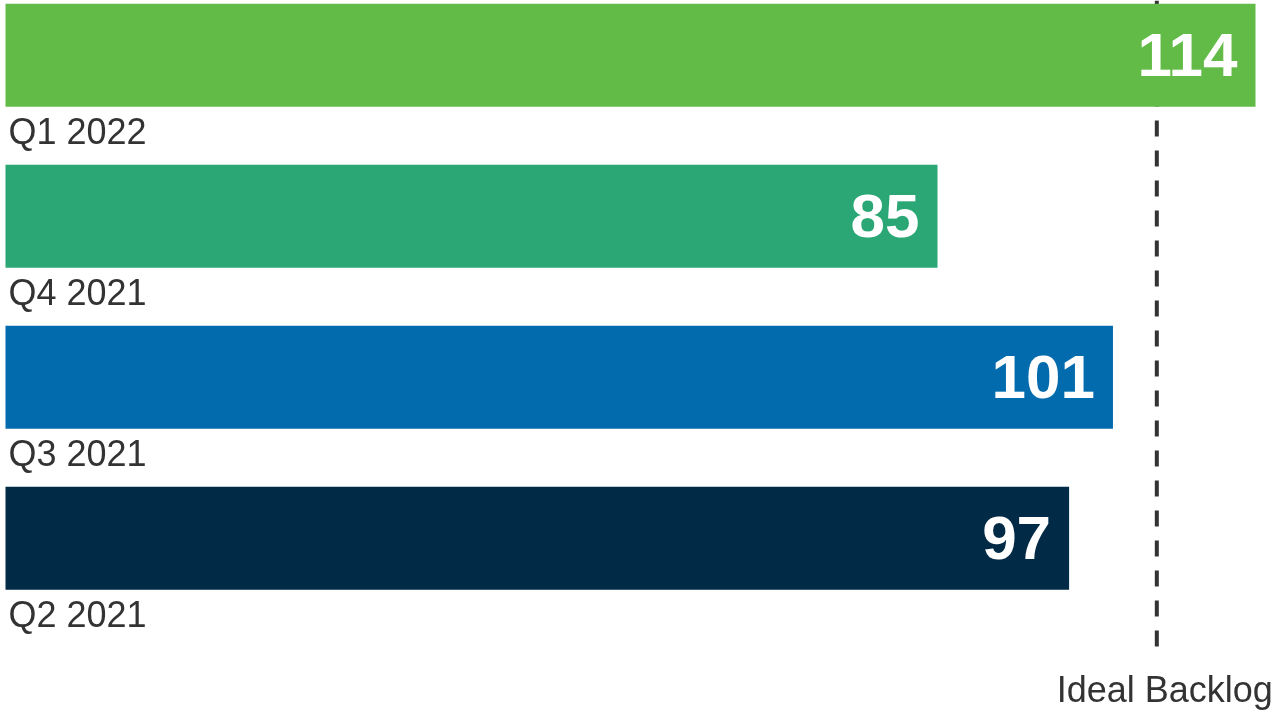 The width and height of the screenshot is (1287, 715). Describe the element at coordinates (77, 453) in the screenshot. I see `y-tick-label: Q3 2021` at that location.